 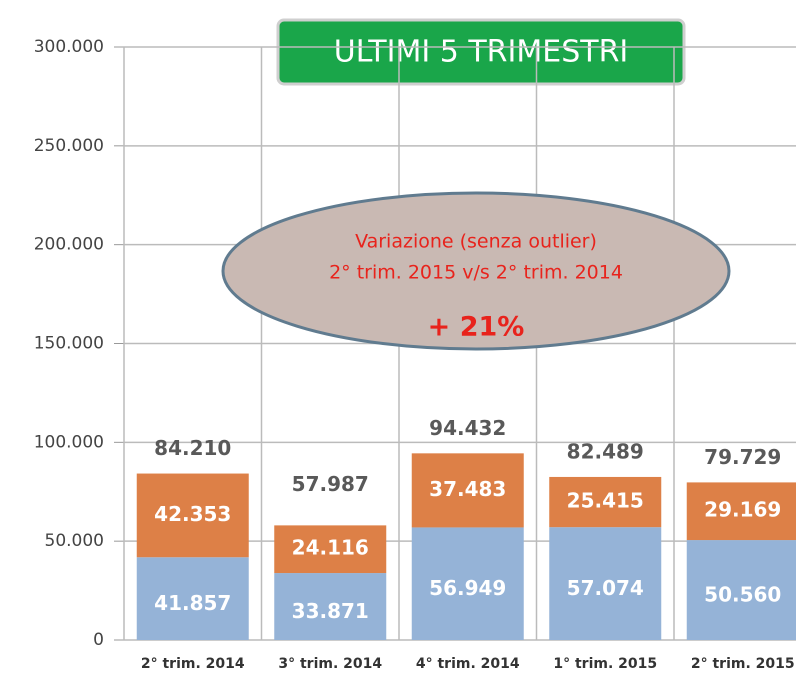 I want to click on value-label: 25.415, so click(x=605, y=501).